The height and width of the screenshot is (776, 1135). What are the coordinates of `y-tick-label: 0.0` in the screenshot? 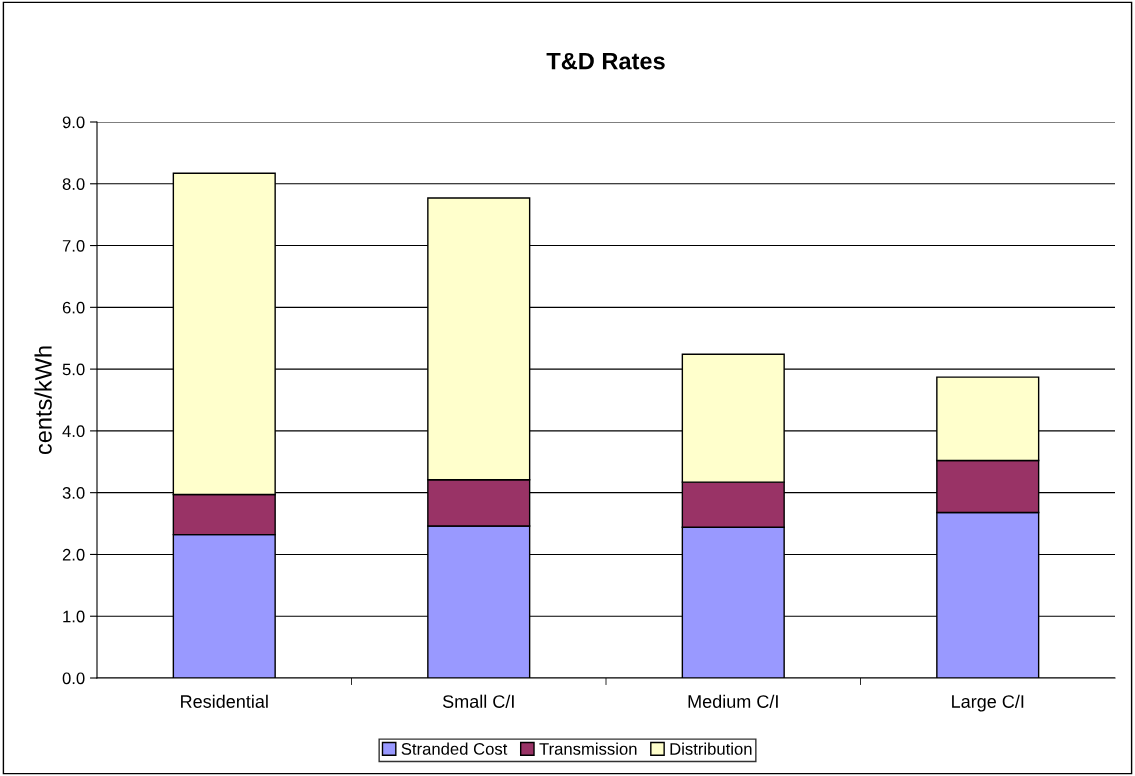 It's located at (73, 678).